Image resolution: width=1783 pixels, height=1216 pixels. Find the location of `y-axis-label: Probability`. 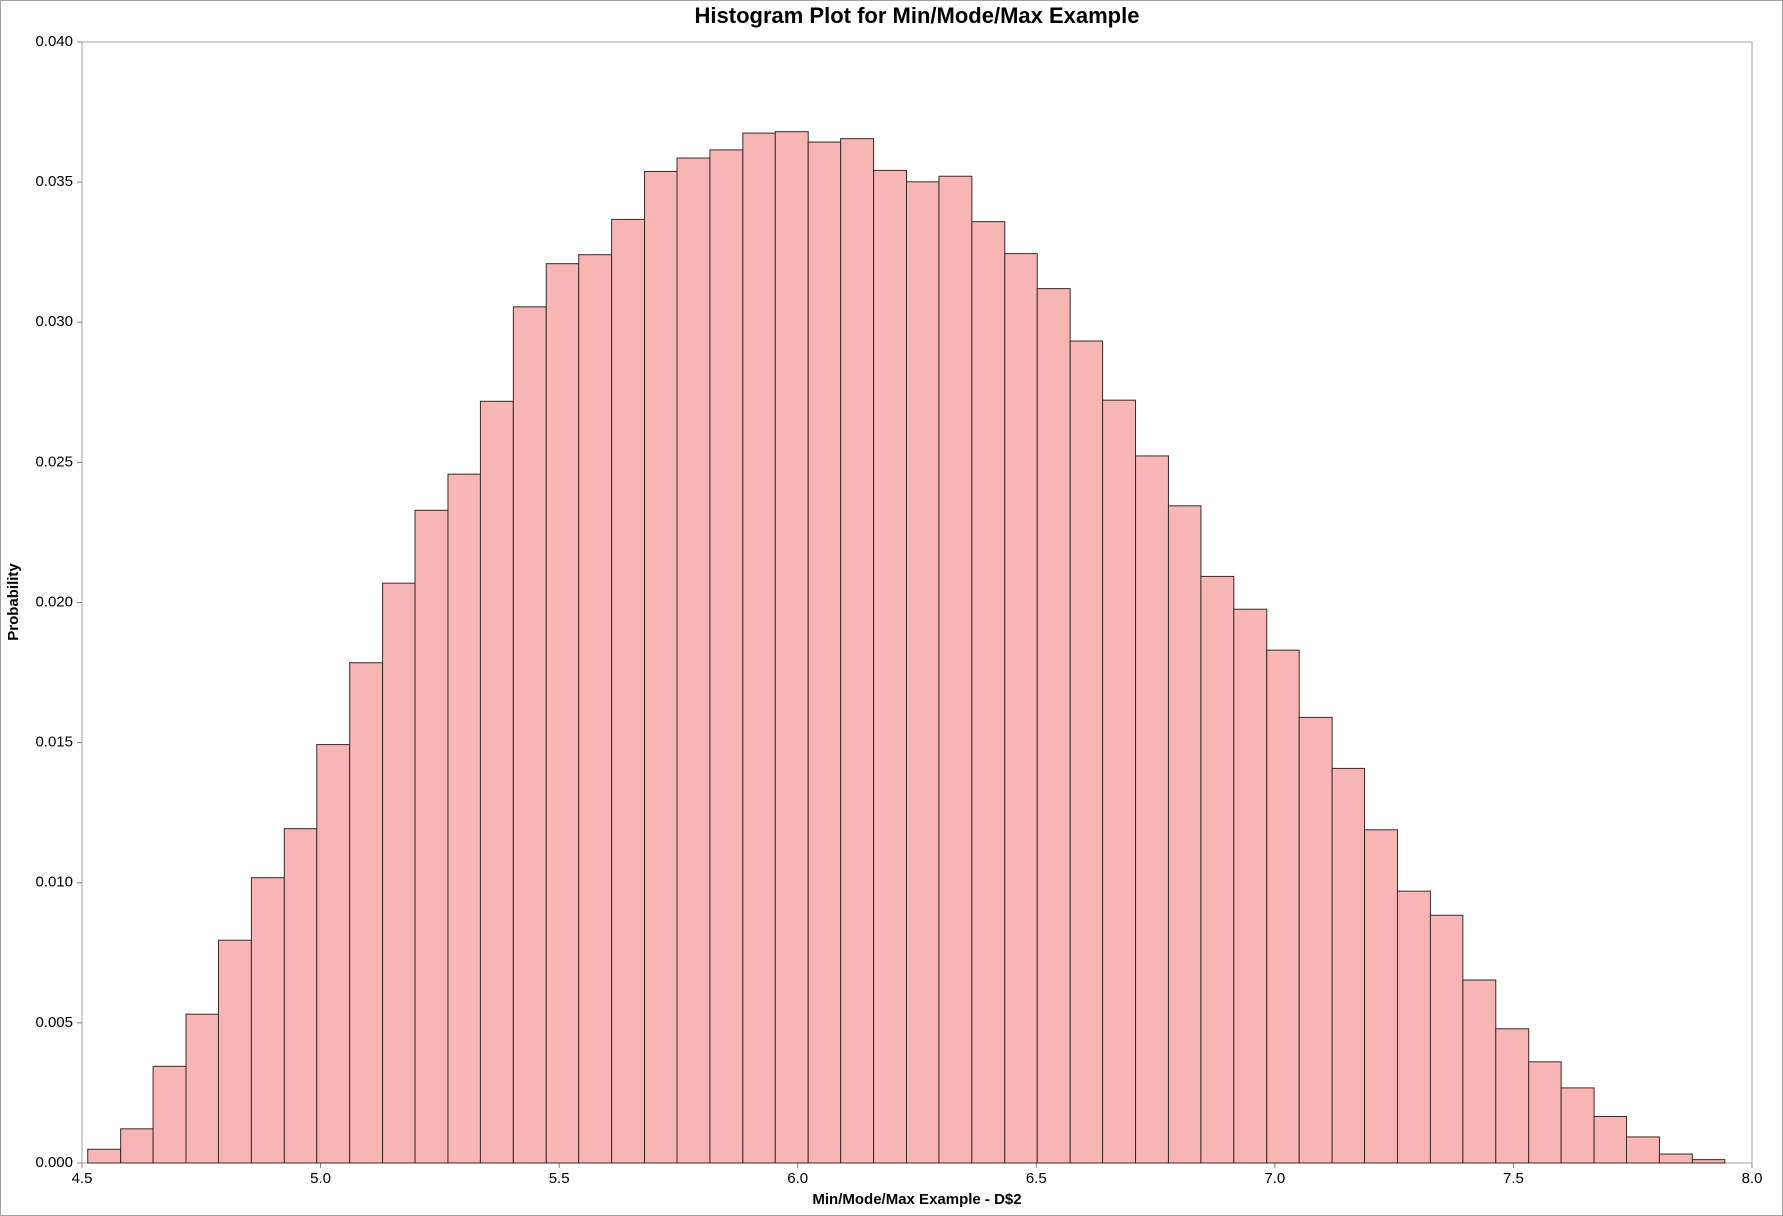

y-axis-label: Probability is located at coordinates (13, 602).